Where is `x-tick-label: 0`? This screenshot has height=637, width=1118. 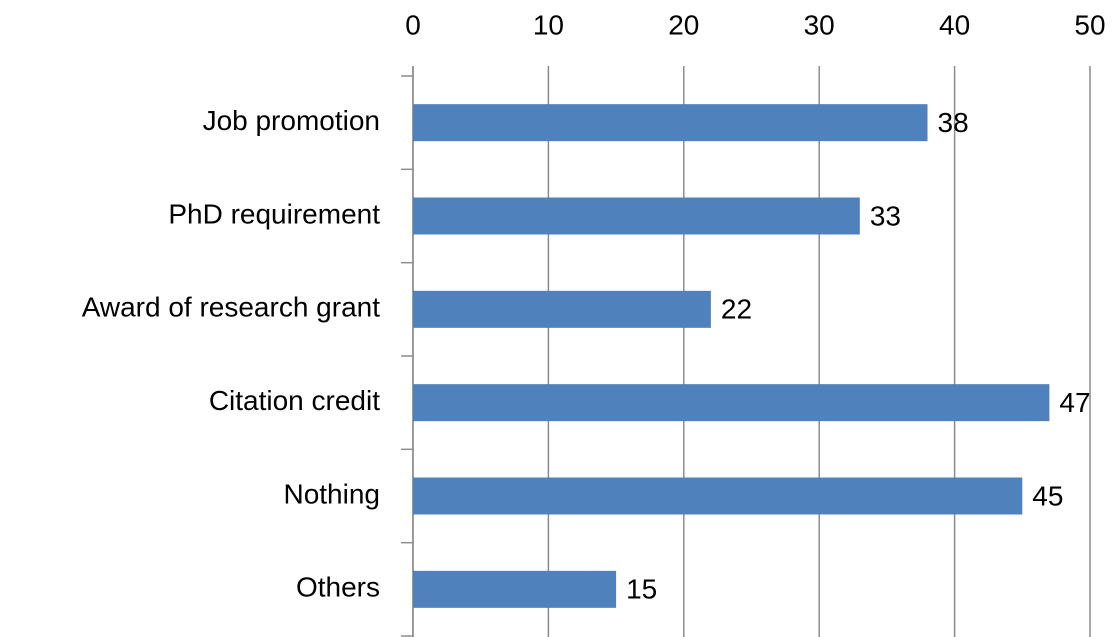 x-tick-label: 0 is located at coordinates (413, 24).